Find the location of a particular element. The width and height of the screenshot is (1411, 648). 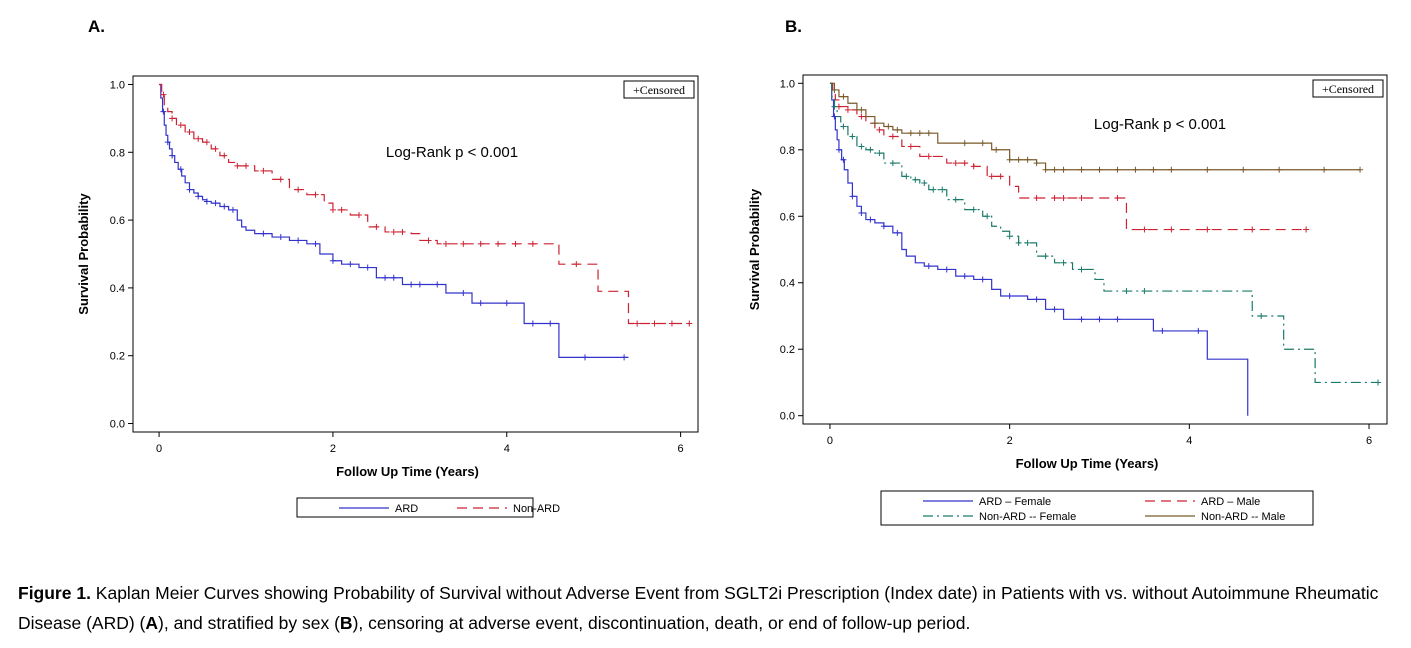

y-tick-label: 0.6 is located at coordinates (117, 221).